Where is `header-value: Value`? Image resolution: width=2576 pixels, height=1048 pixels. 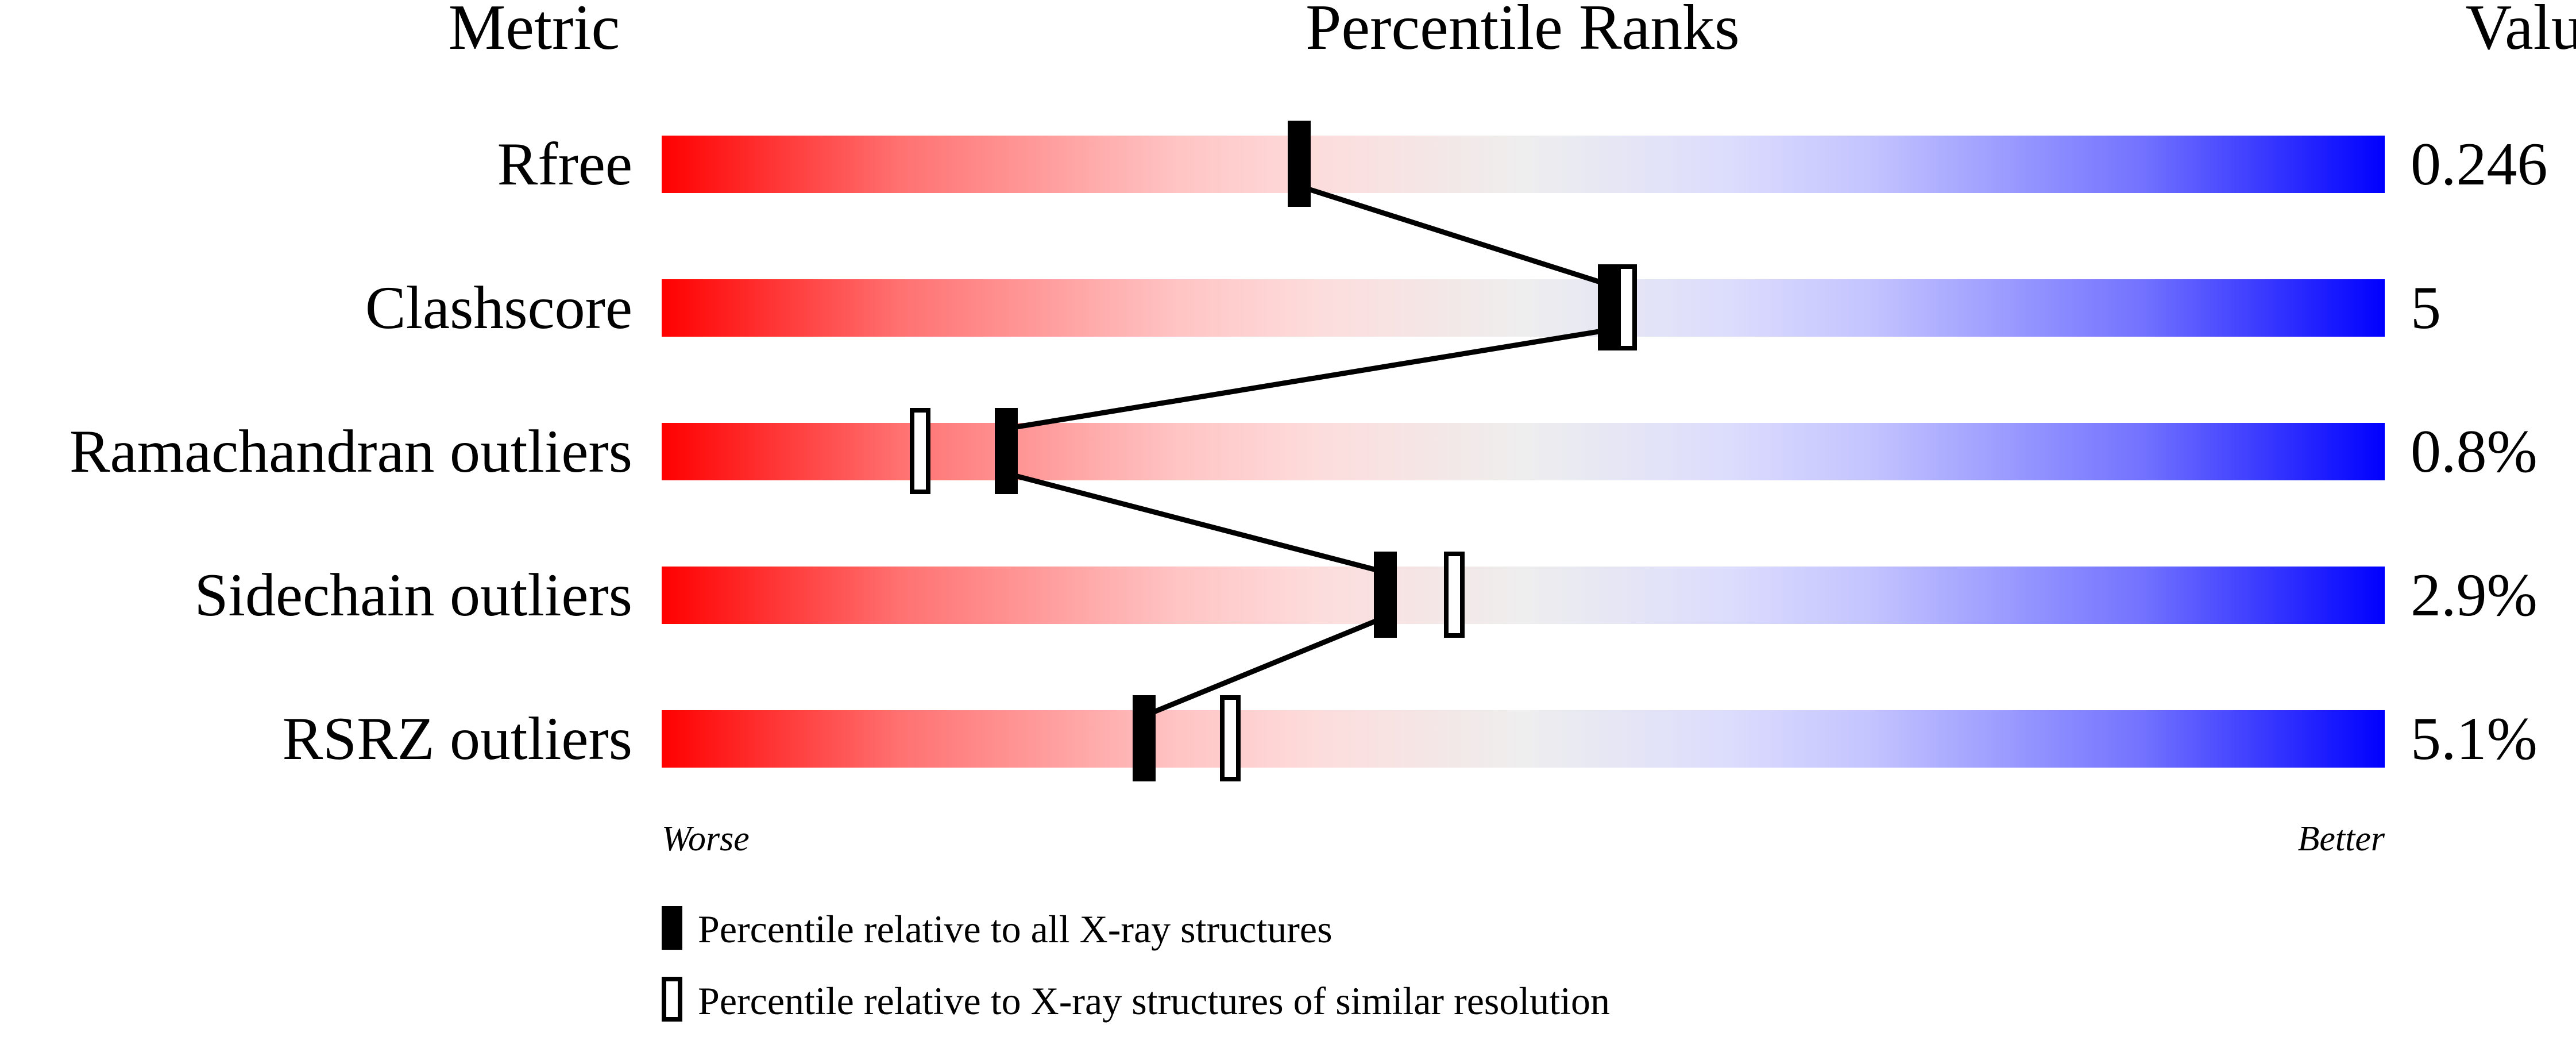
header-value: Value is located at coordinates (2520, 31).